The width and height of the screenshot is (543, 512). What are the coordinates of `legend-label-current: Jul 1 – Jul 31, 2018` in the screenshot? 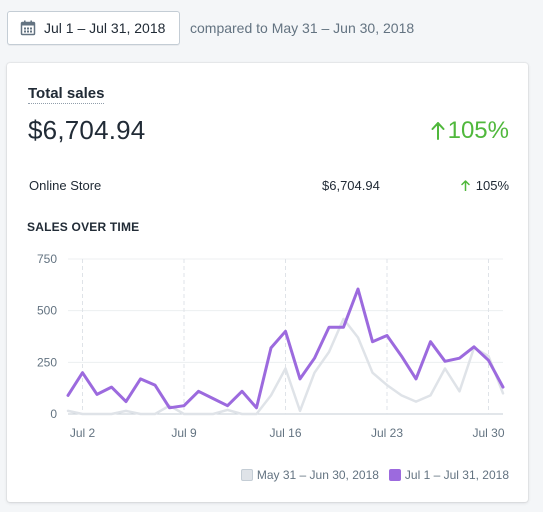 It's located at (456, 475).